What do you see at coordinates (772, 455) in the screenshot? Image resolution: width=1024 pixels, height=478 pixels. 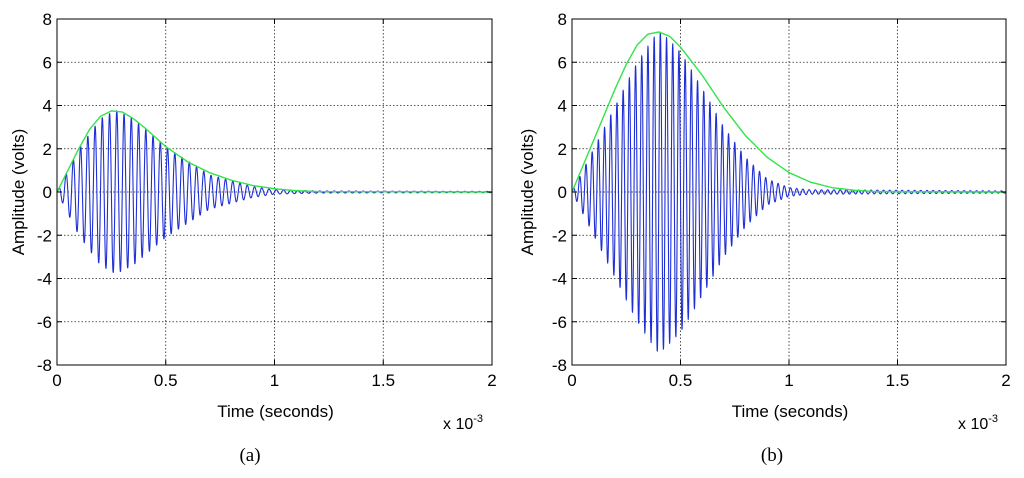 I see `panel-label: (b)` at bounding box center [772, 455].